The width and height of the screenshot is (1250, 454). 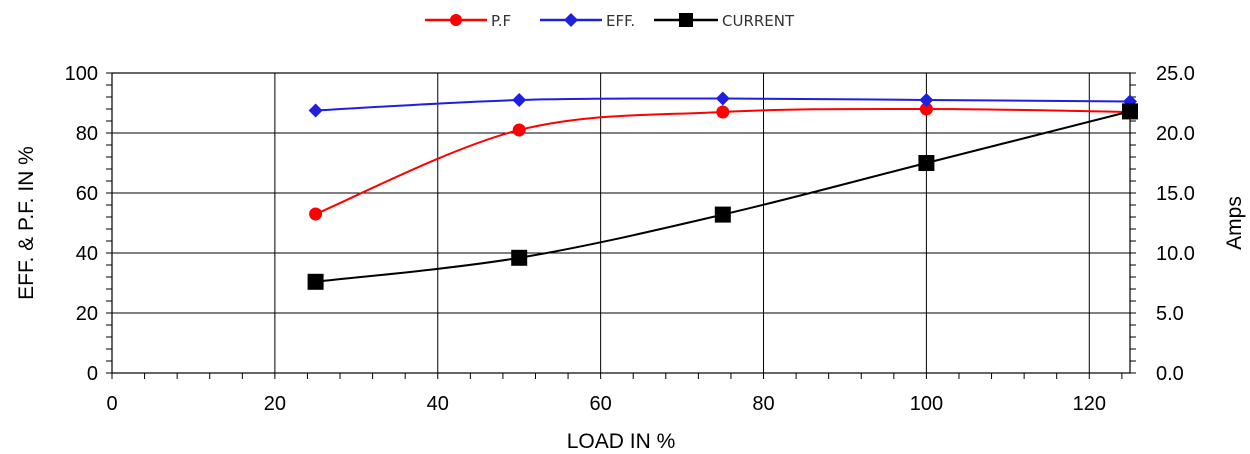 I want to click on legend-marker-pf, so click(x=456, y=20).